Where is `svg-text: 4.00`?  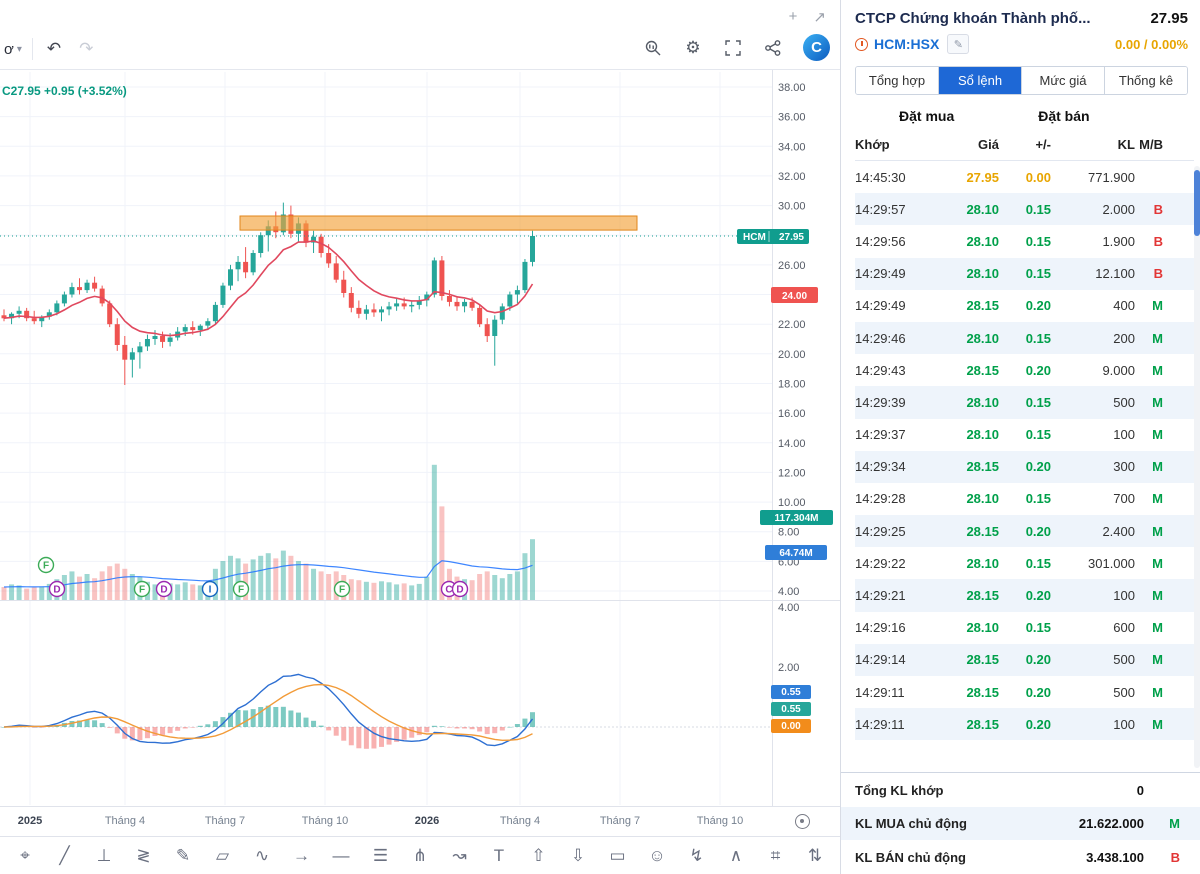 svg-text: 4.00 is located at coordinates (788, 608).